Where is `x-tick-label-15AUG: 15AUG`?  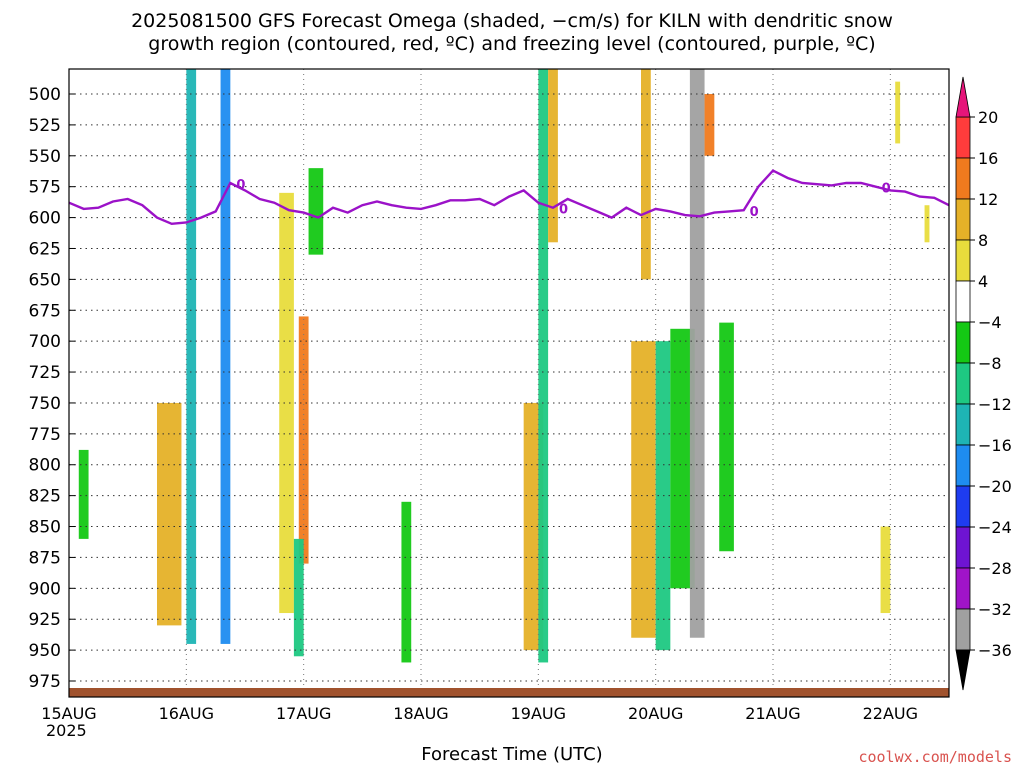
x-tick-label-15AUG: 15AUG is located at coordinates (68, 713).